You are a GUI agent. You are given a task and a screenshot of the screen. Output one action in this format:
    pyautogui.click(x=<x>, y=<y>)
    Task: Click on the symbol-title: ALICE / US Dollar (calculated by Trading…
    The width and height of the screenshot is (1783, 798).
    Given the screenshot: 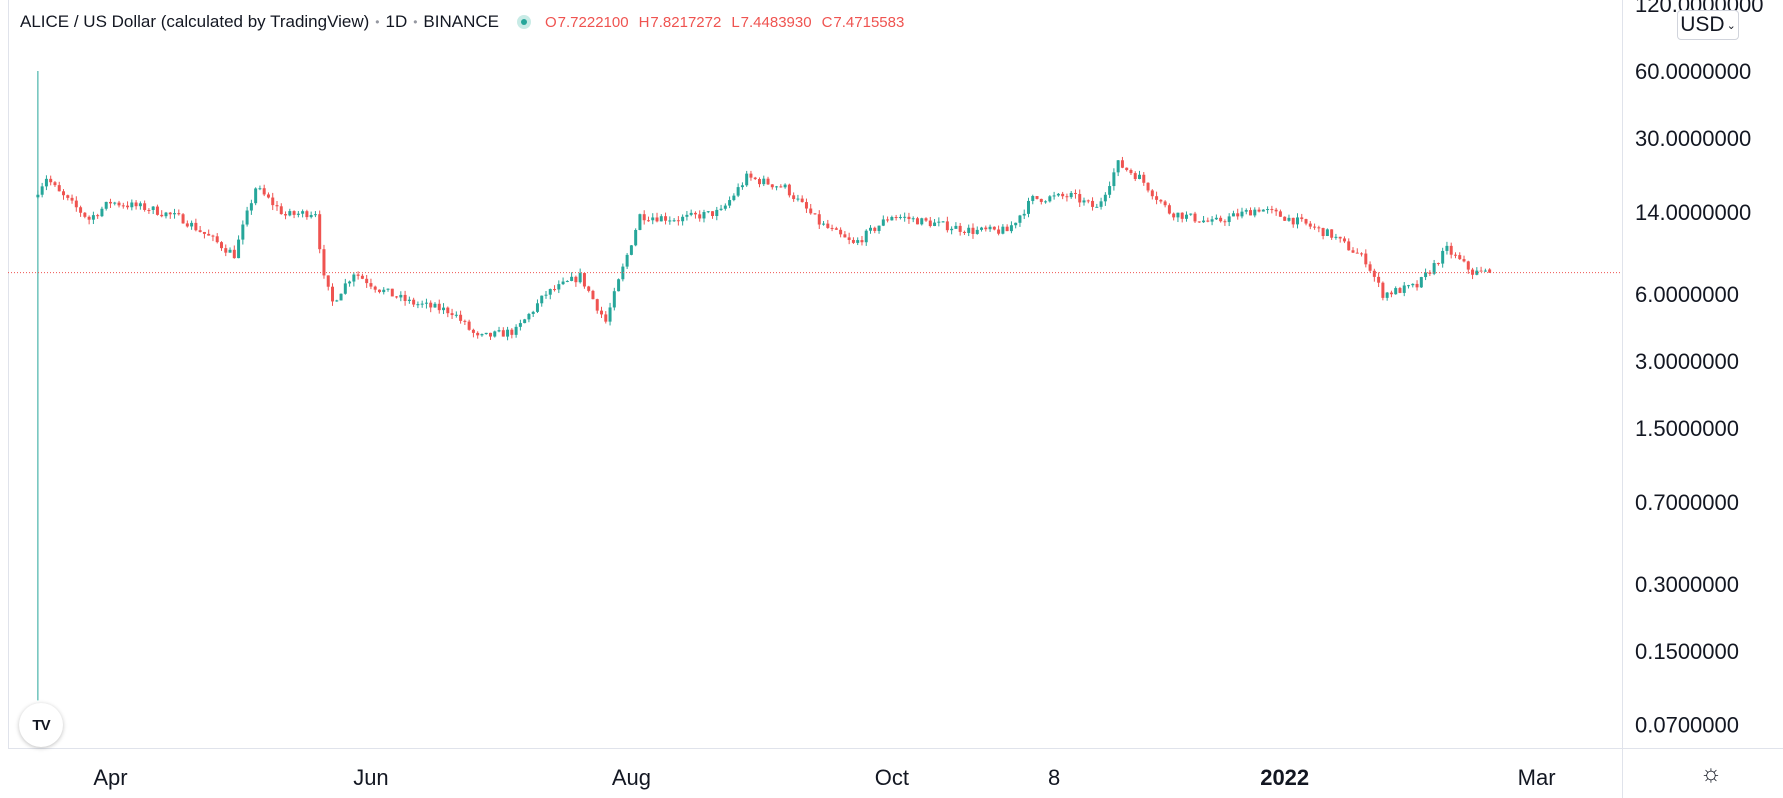 What is the action you would take?
    pyautogui.click(x=195, y=21)
    